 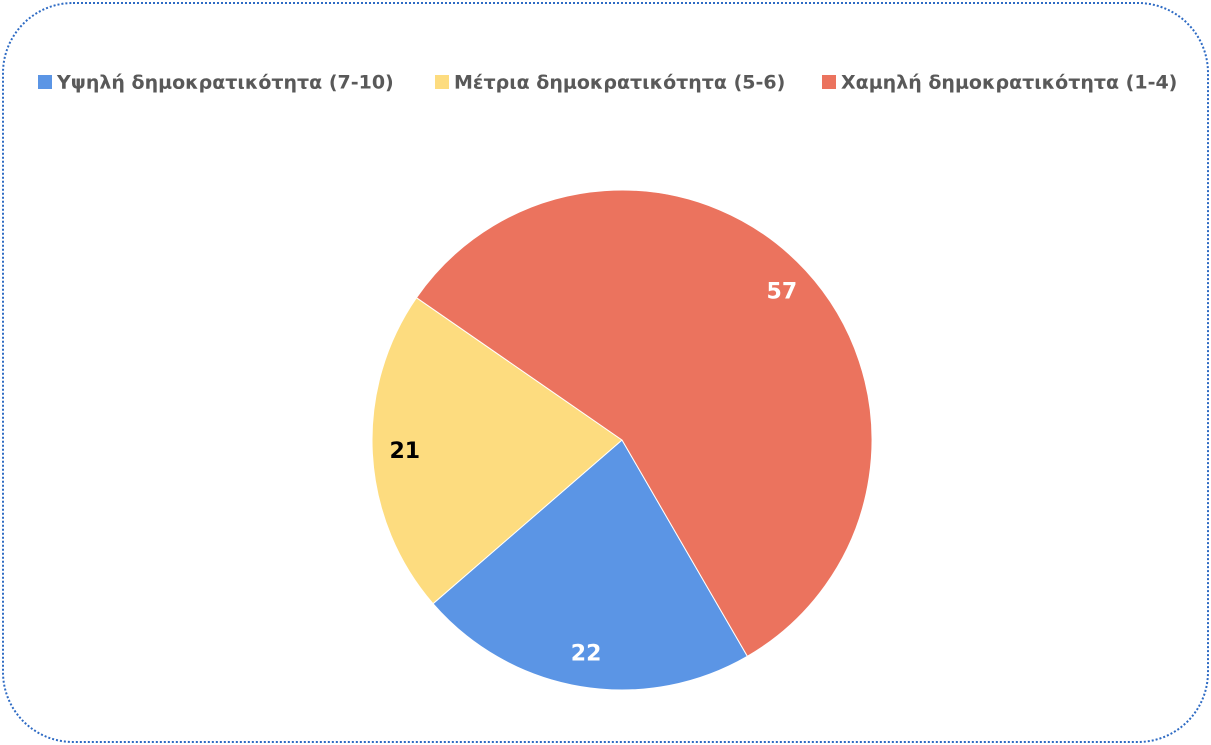 I want to click on legend-label: Υψηλή δημοκρατικότητα (7-10), so click(x=225, y=83).